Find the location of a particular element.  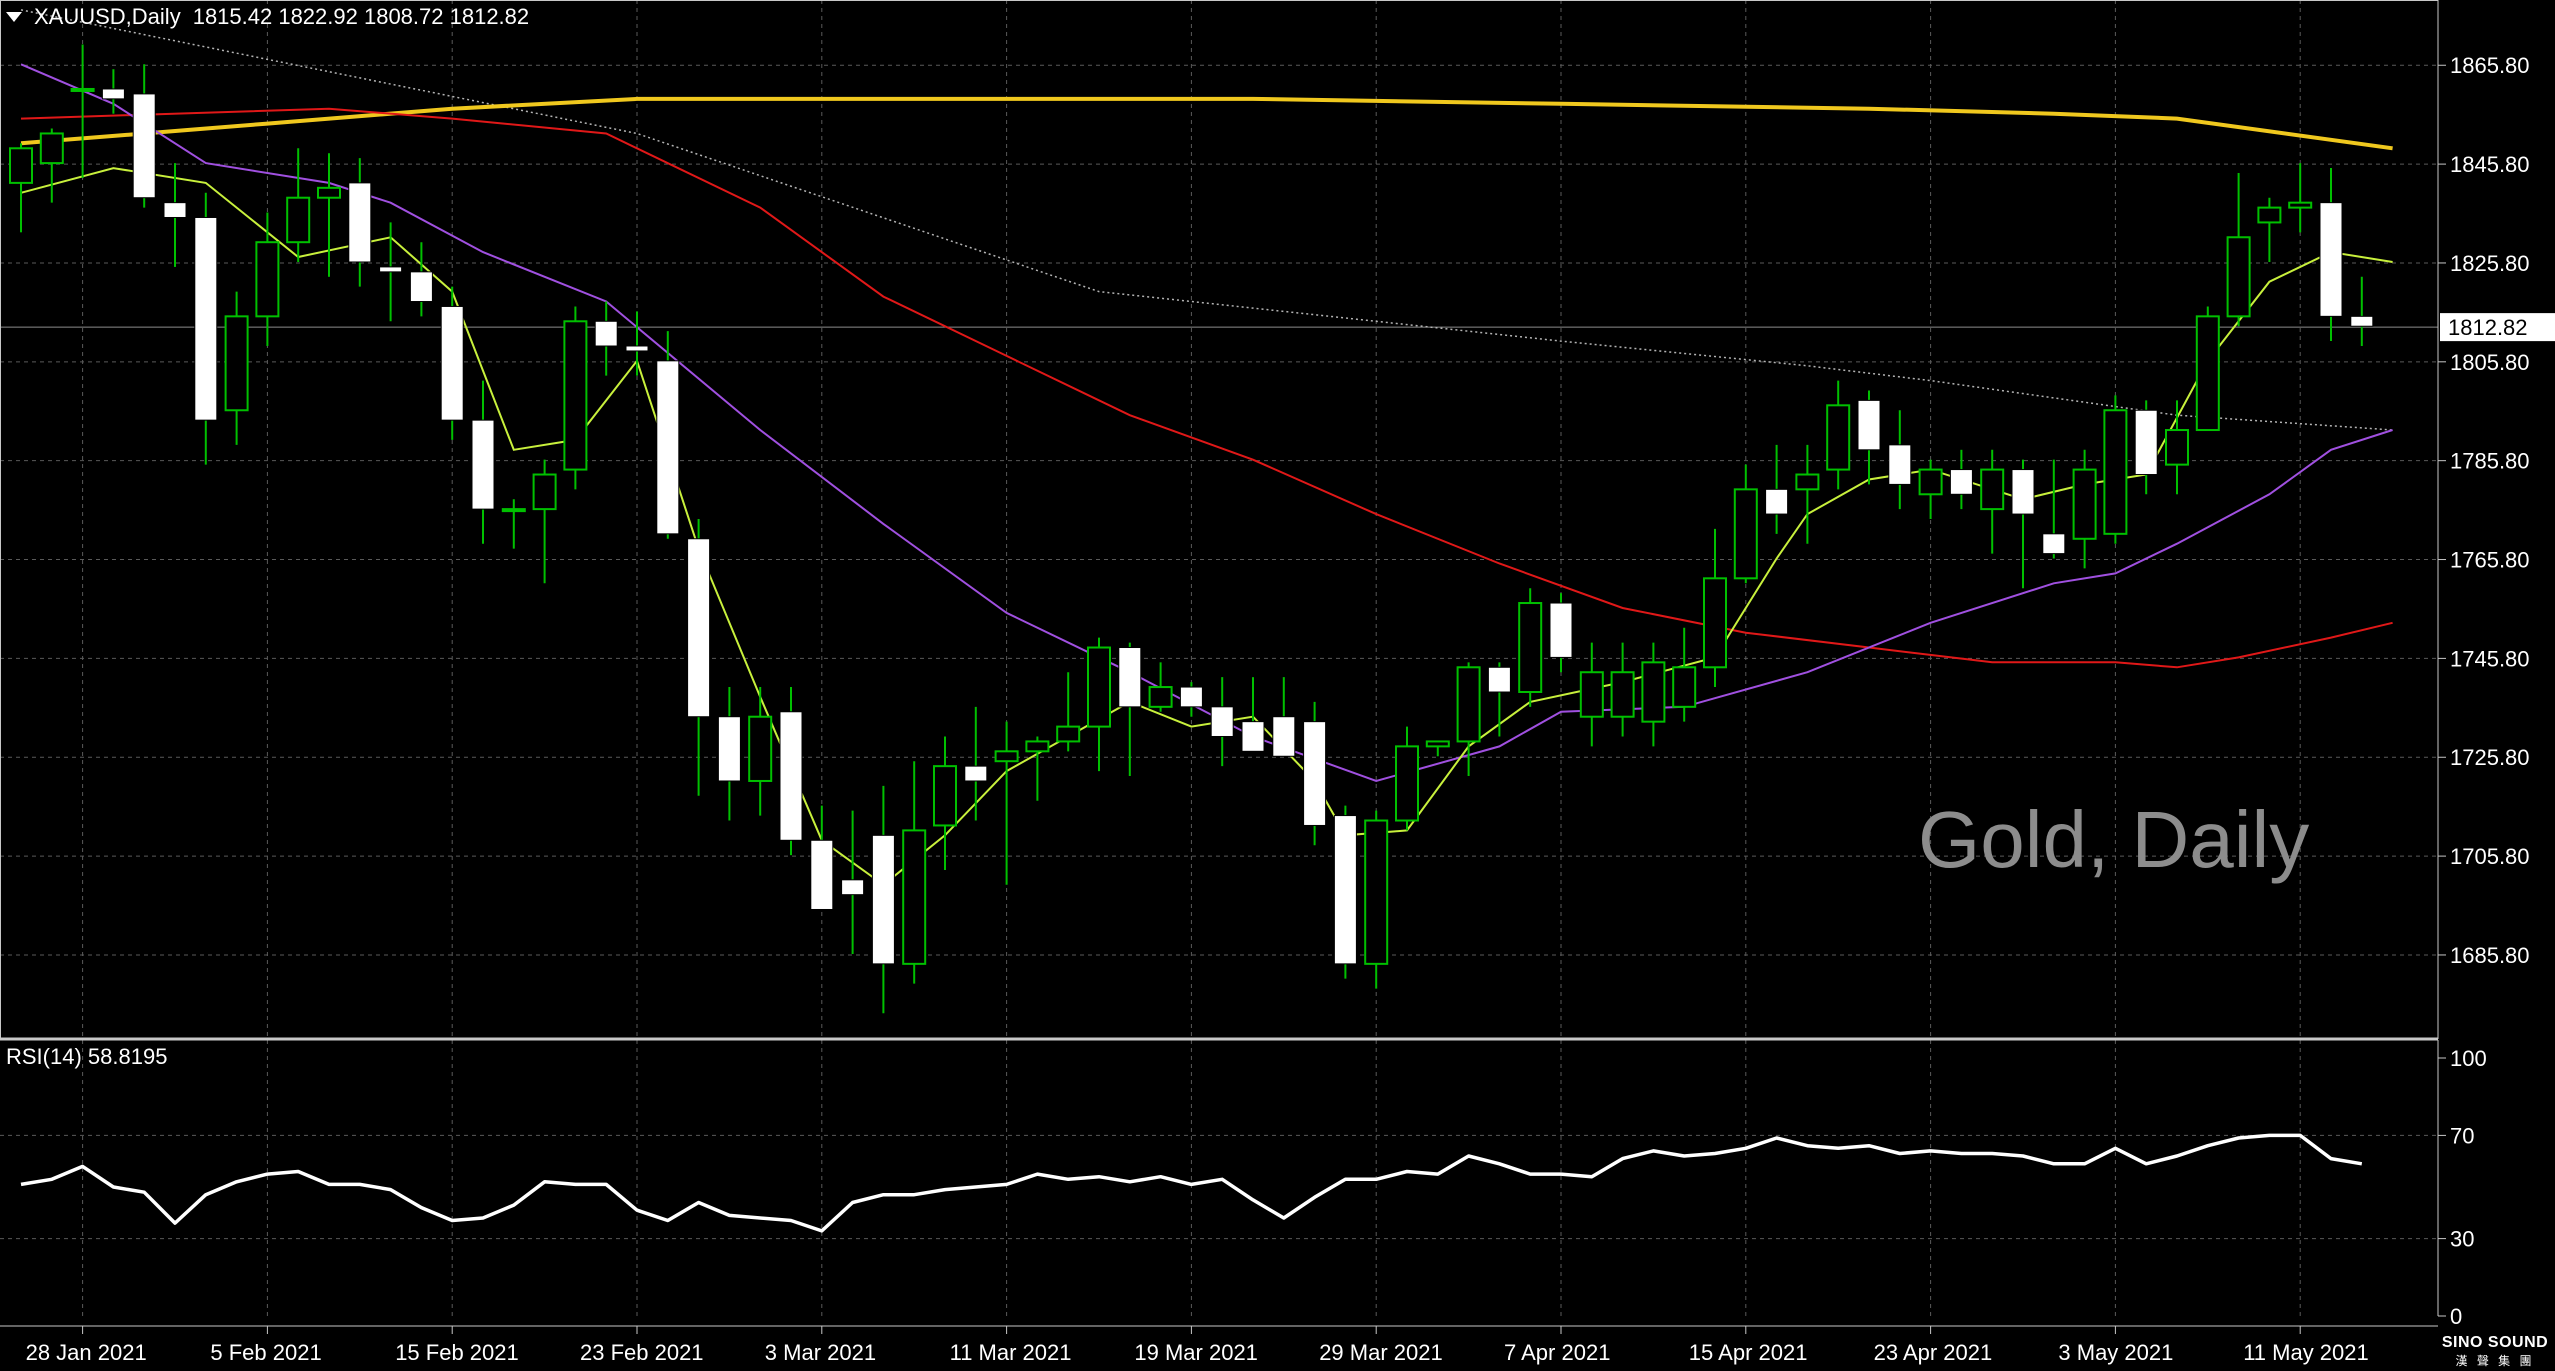

date-tick-label: 11 May 2021 is located at coordinates (2306, 1352).